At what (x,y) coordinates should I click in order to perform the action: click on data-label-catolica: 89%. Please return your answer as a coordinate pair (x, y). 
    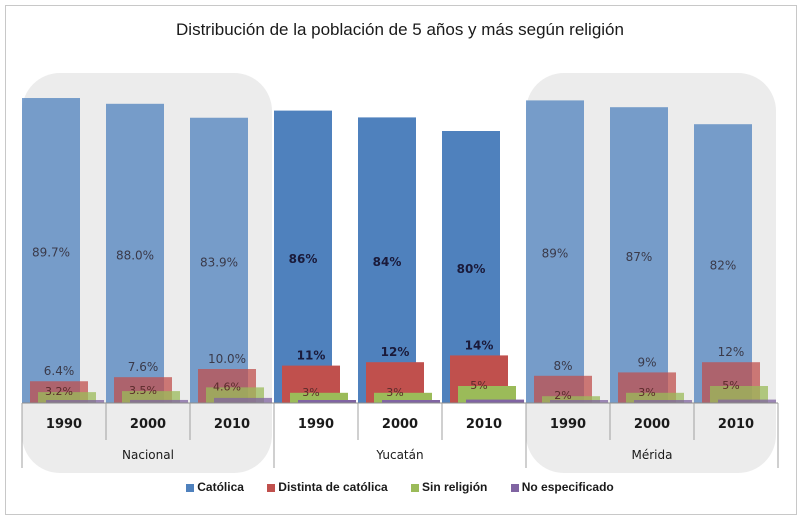
    Looking at the image, I should click on (555, 254).